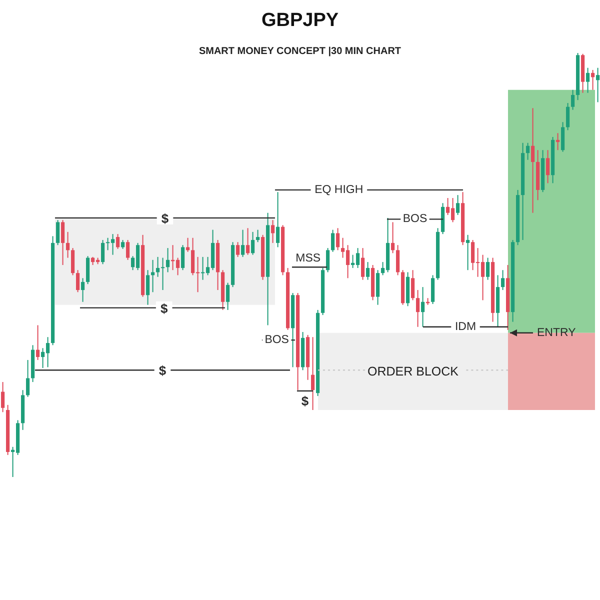  Describe the element at coordinates (414, 371) in the screenshot. I see `band-label: ORDER BLOCK` at that location.